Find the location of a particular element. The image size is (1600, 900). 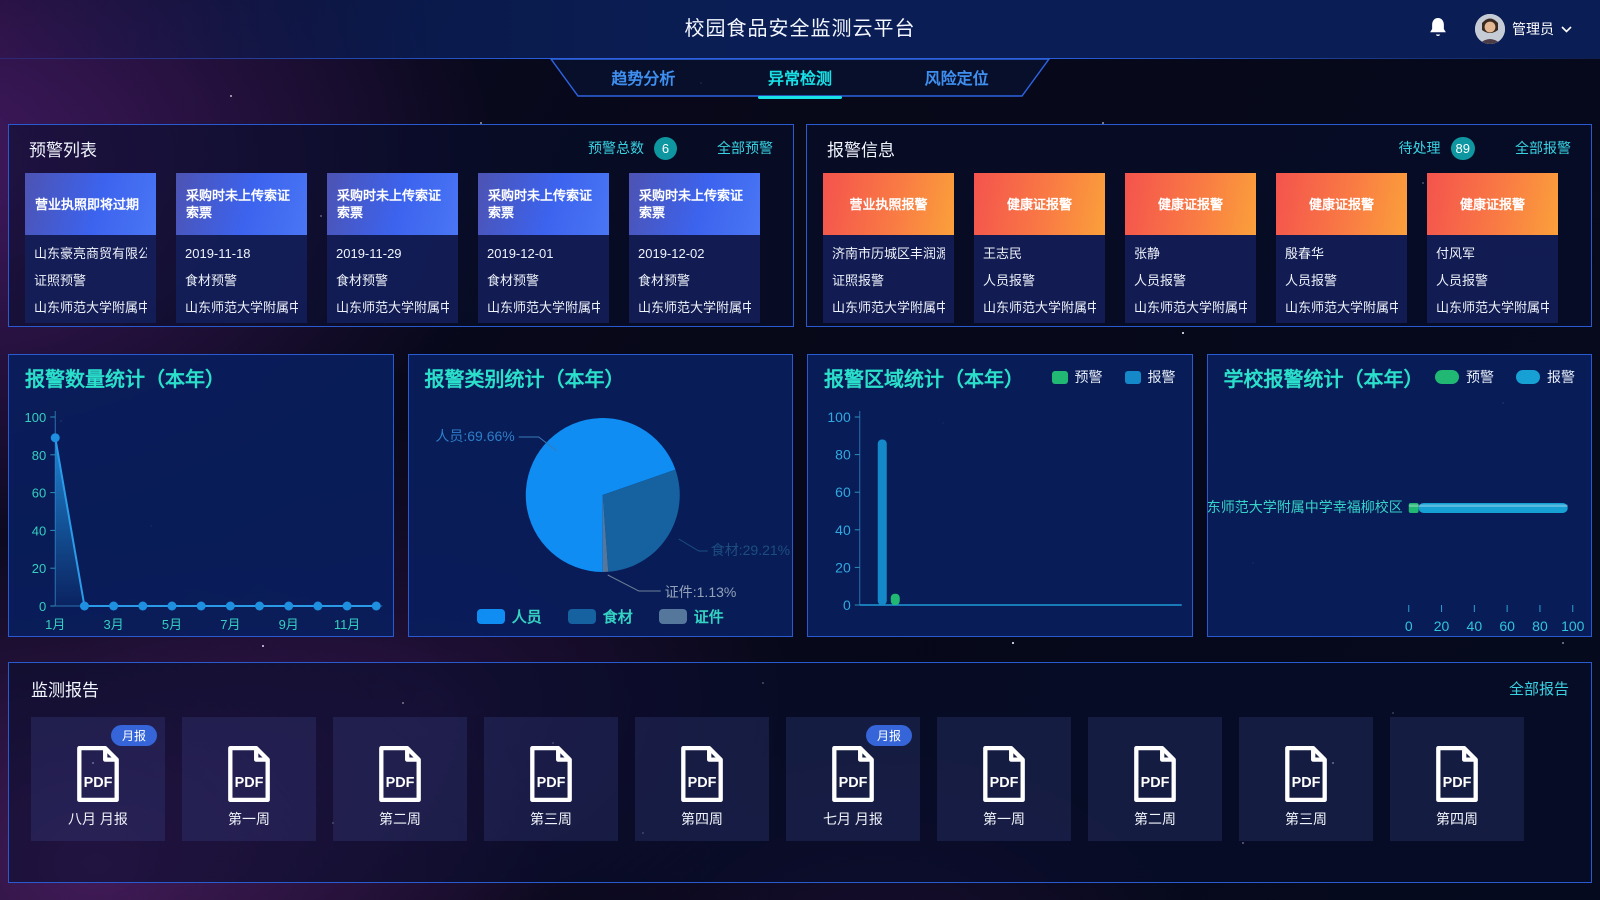

svg-text: 3月 is located at coordinates (113, 624).